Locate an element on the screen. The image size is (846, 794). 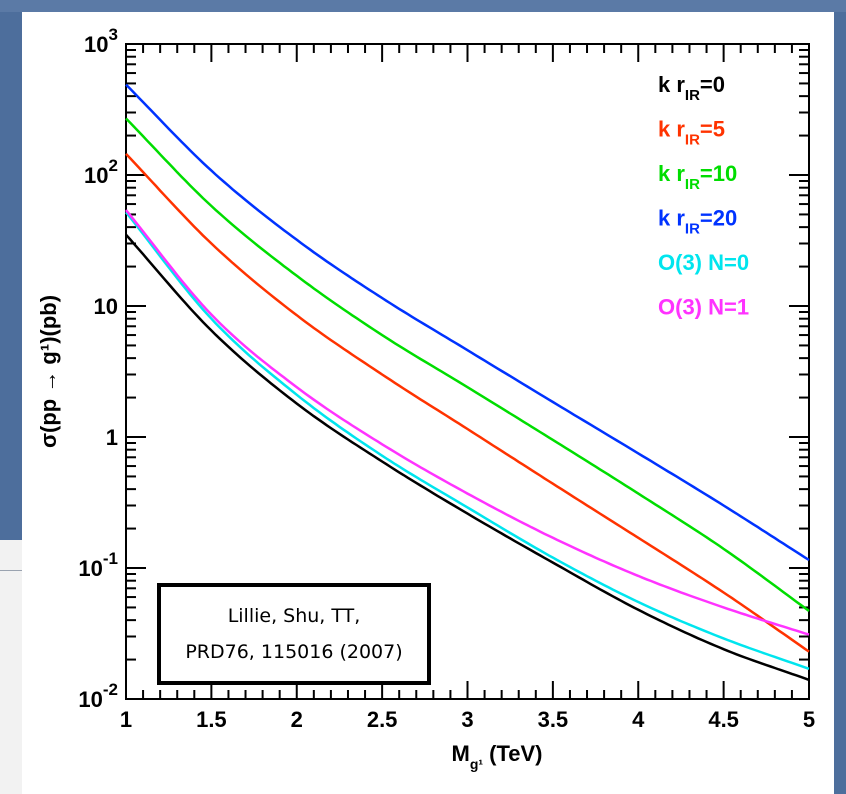
x-tick-label: 1 is located at coordinates (126, 719).